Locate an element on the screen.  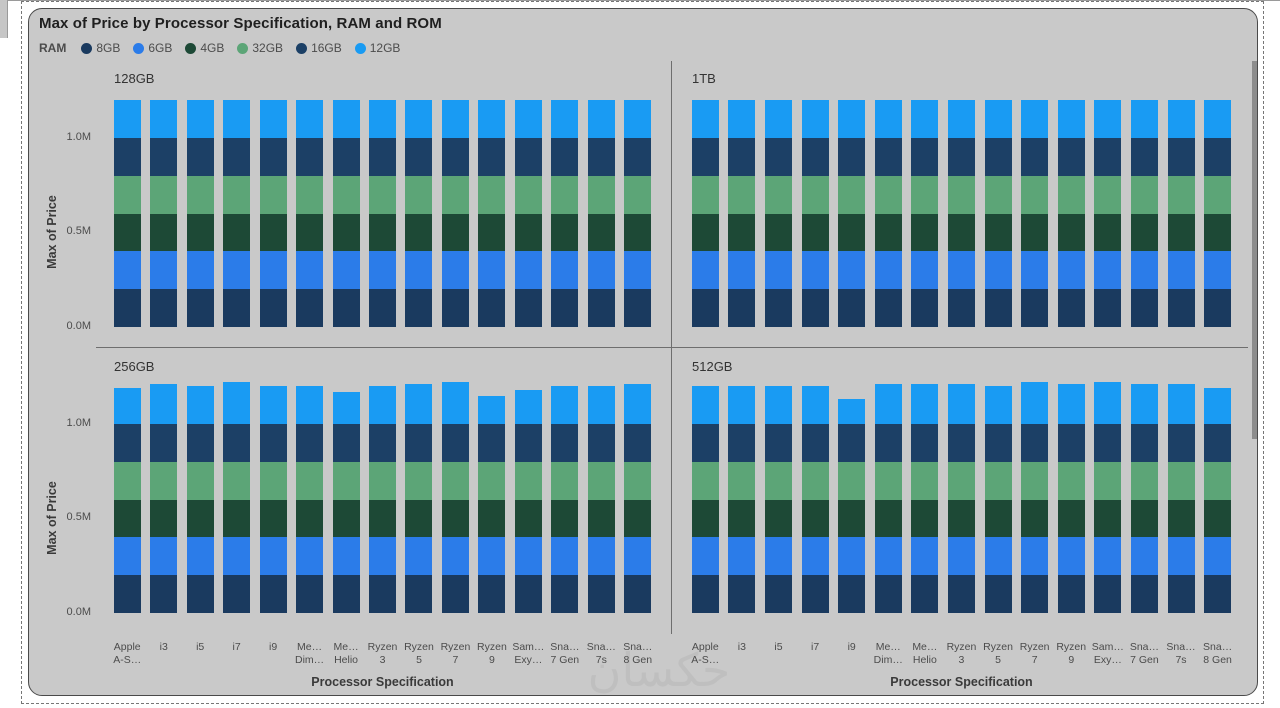
vertical-scrollbar-thumb is located at coordinates (1254, 250).